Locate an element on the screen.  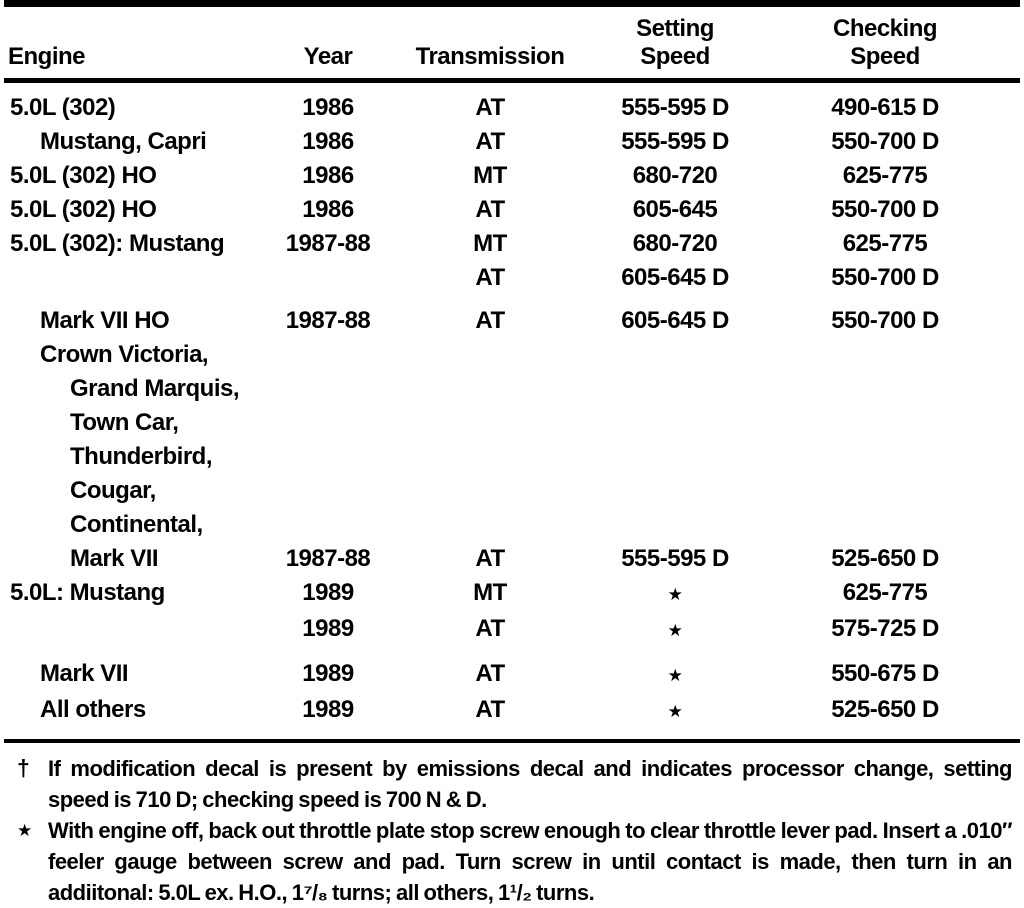
engine-cell: Crown Victoria, is located at coordinates (124, 354).